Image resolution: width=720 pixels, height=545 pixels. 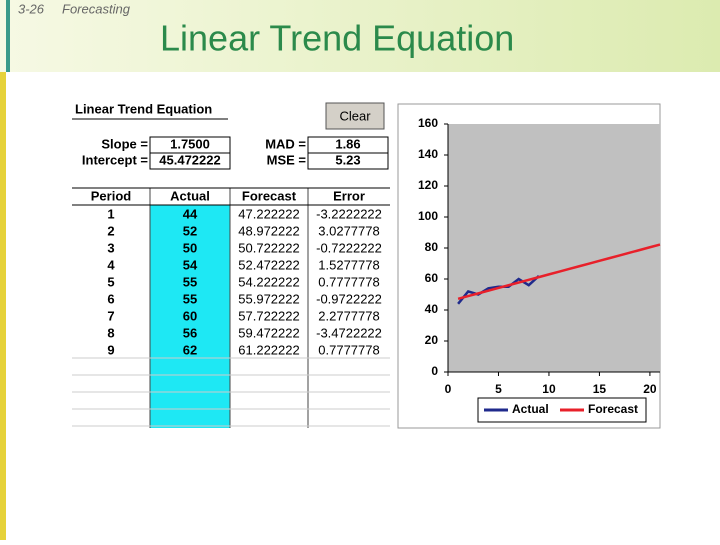 I want to click on field-label: Intercept =, so click(x=115, y=159).